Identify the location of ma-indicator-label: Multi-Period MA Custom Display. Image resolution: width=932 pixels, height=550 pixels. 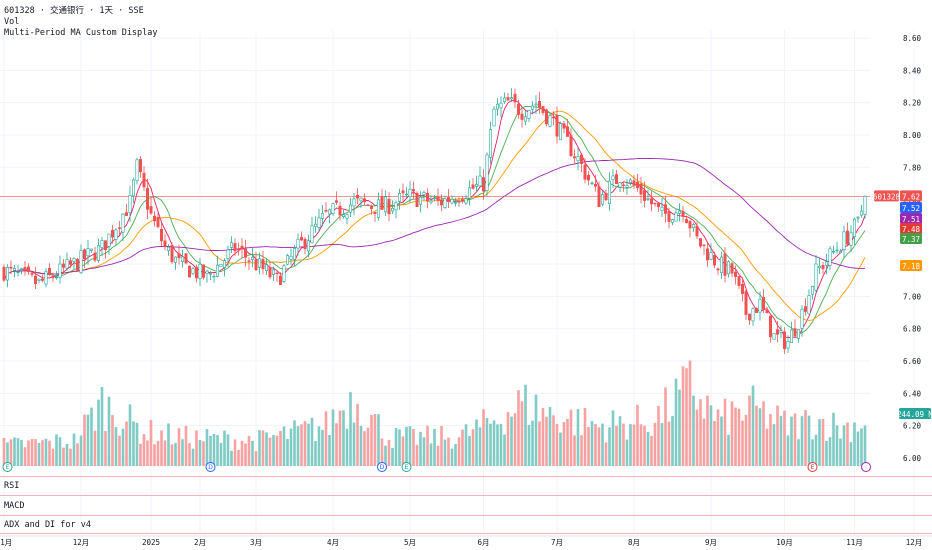
(81, 33).